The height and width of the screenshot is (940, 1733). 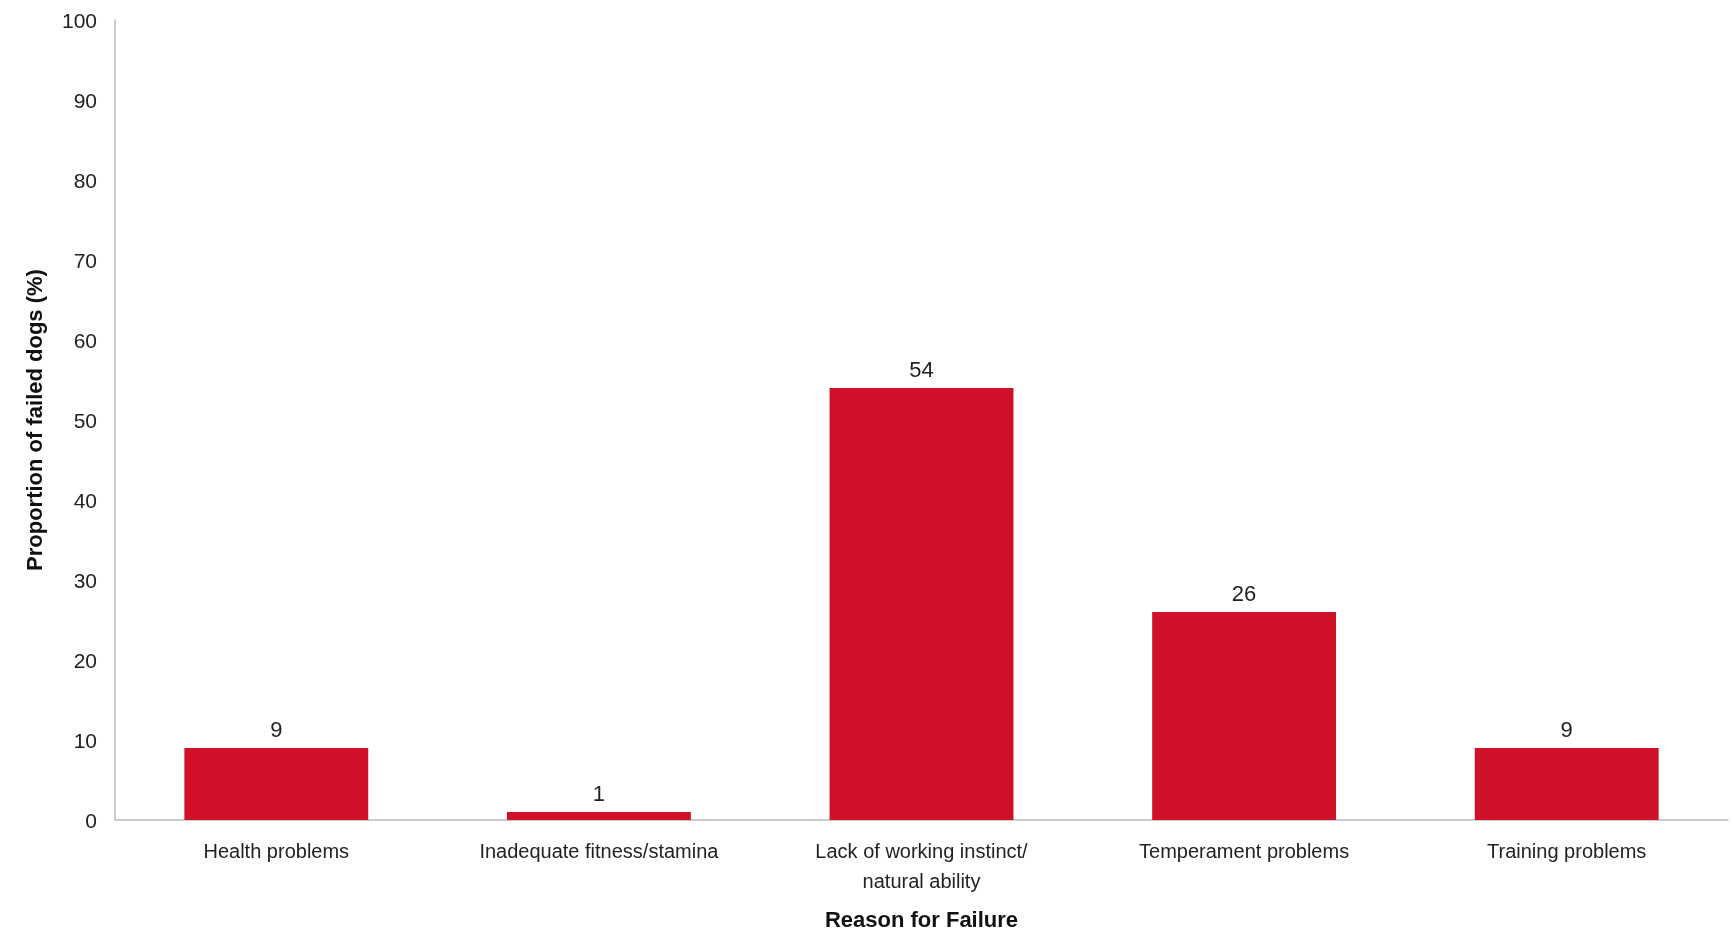 I want to click on y-tick-label: 100, so click(x=79, y=20).